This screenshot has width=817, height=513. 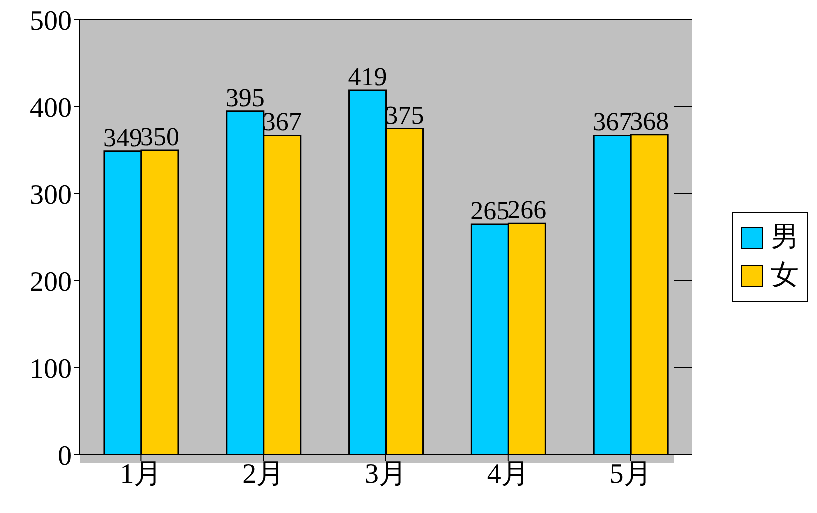 I want to click on x-tick-label: 4月, so click(x=508, y=474).